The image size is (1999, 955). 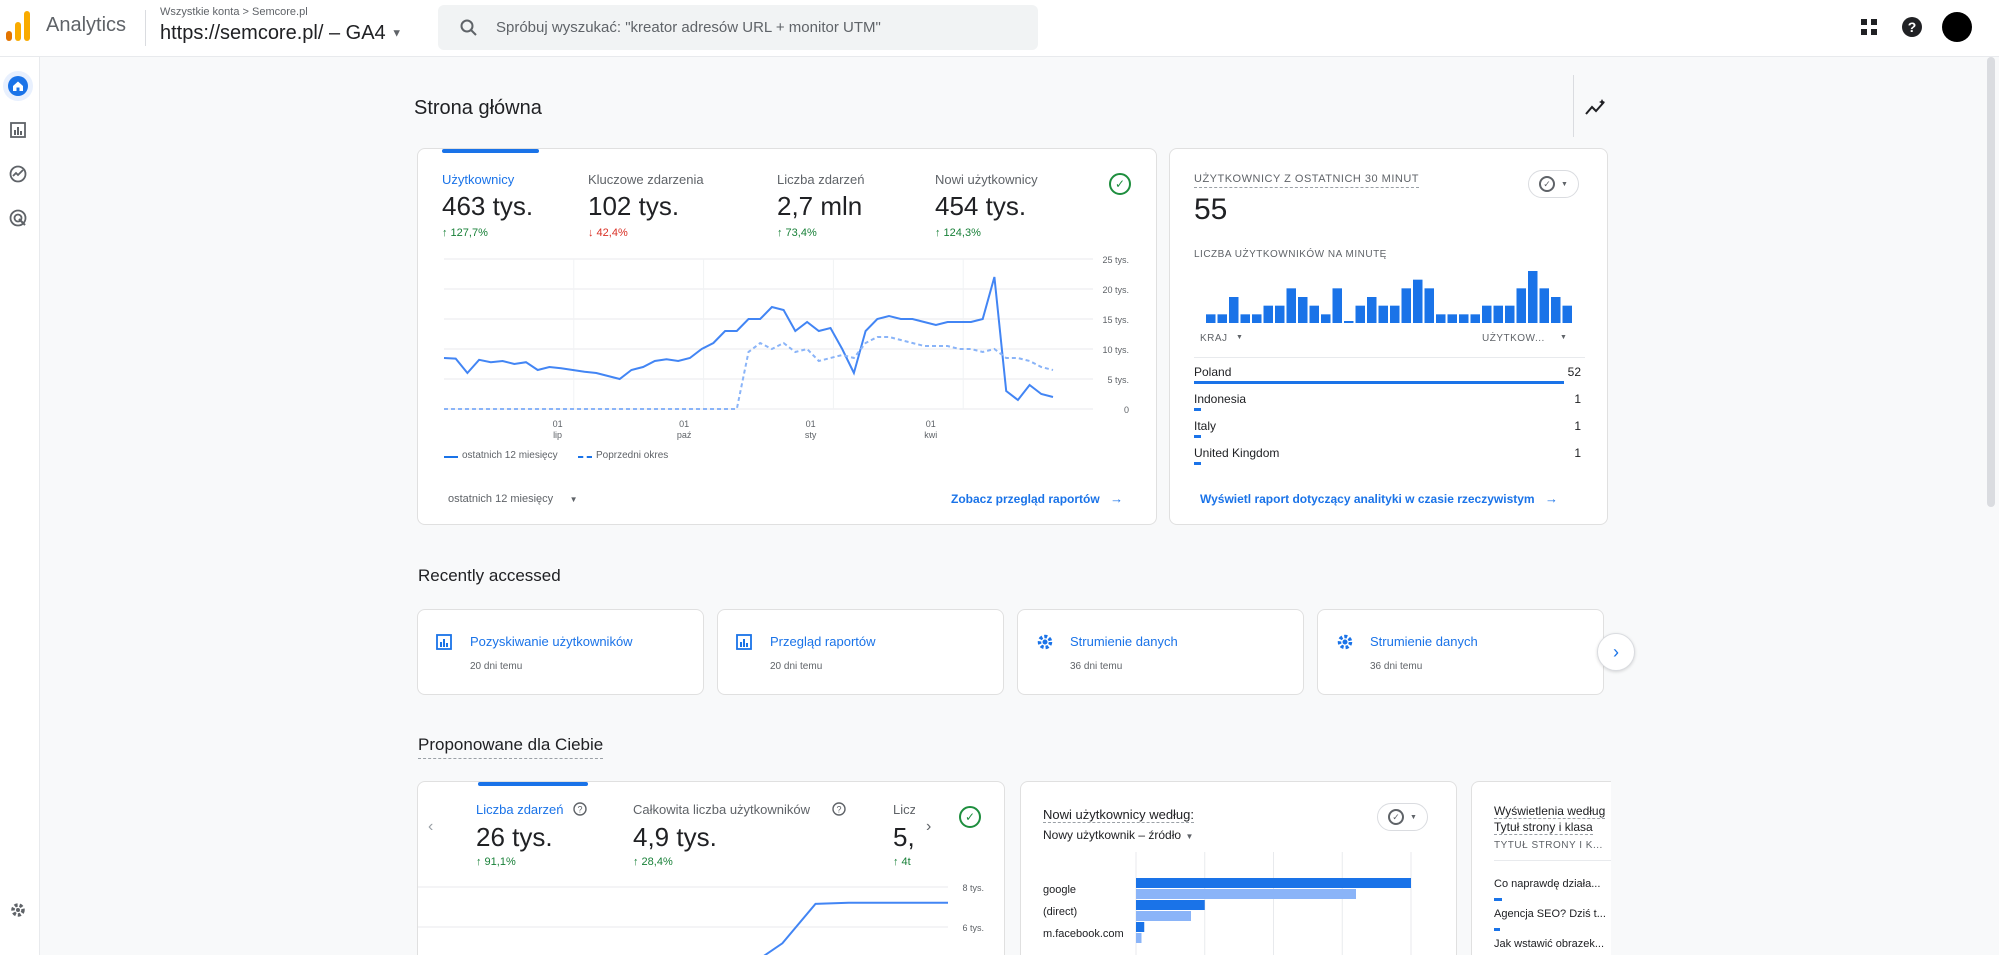 What do you see at coordinates (1498, 899) in the screenshot?
I see `row-bar` at bounding box center [1498, 899].